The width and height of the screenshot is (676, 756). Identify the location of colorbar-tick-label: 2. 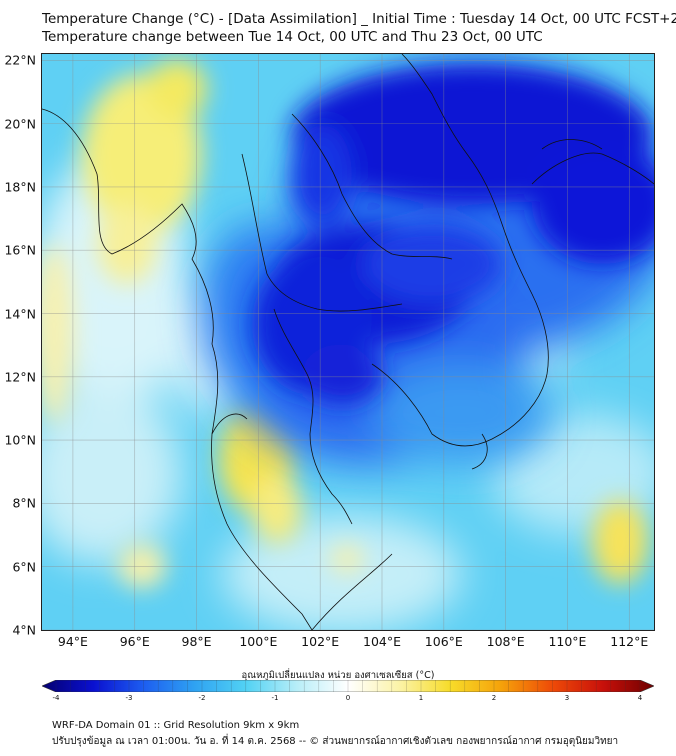
(494, 698).